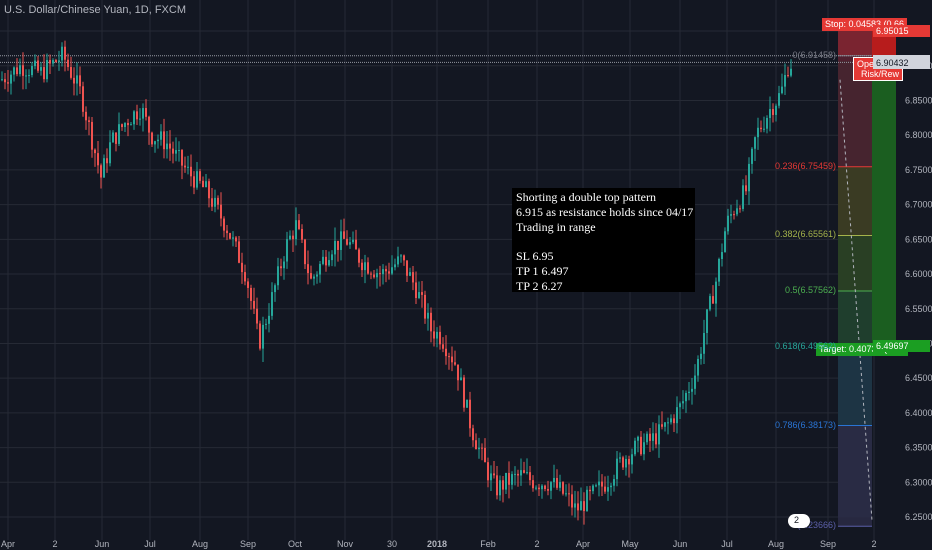 The image size is (932, 550). What do you see at coordinates (901, 62) in the screenshot?
I see `price-badge: 6.90432` at bounding box center [901, 62].